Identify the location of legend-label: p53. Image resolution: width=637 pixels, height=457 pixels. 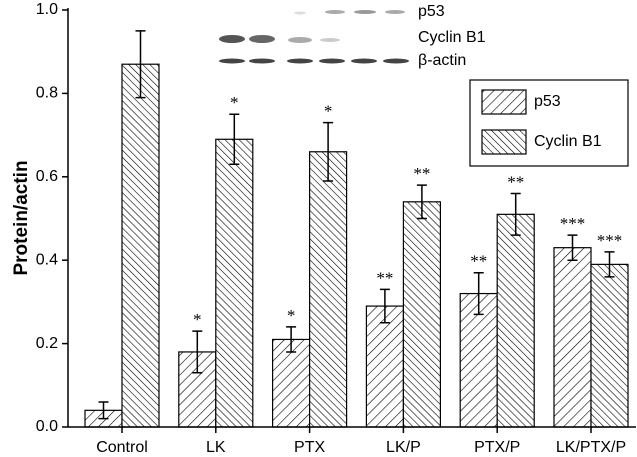
(547, 101).